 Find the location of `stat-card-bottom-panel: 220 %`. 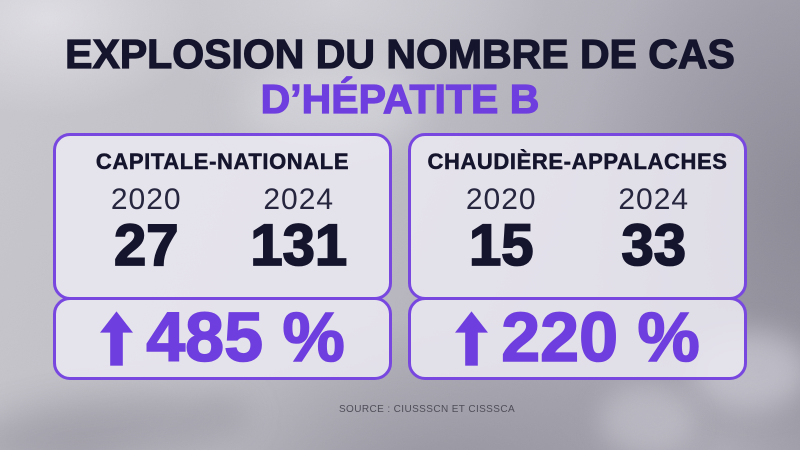

stat-card-bottom-panel: 220 % is located at coordinates (577, 338).